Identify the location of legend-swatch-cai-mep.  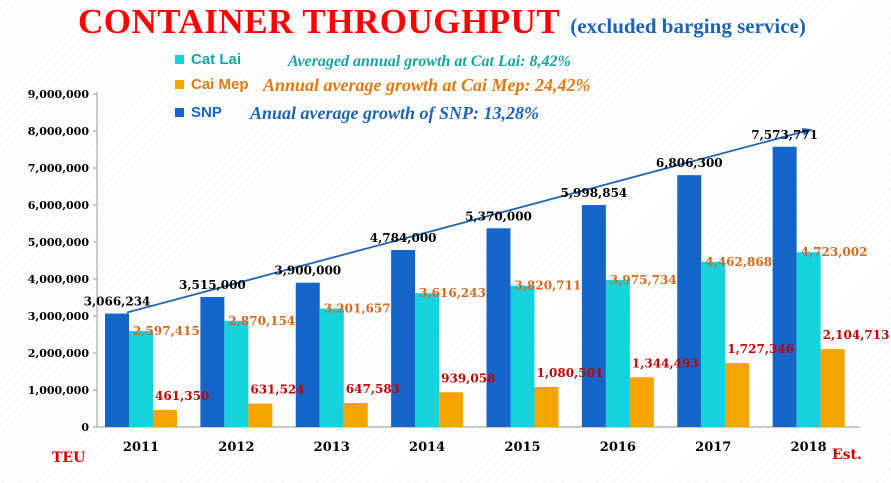
(179, 84).